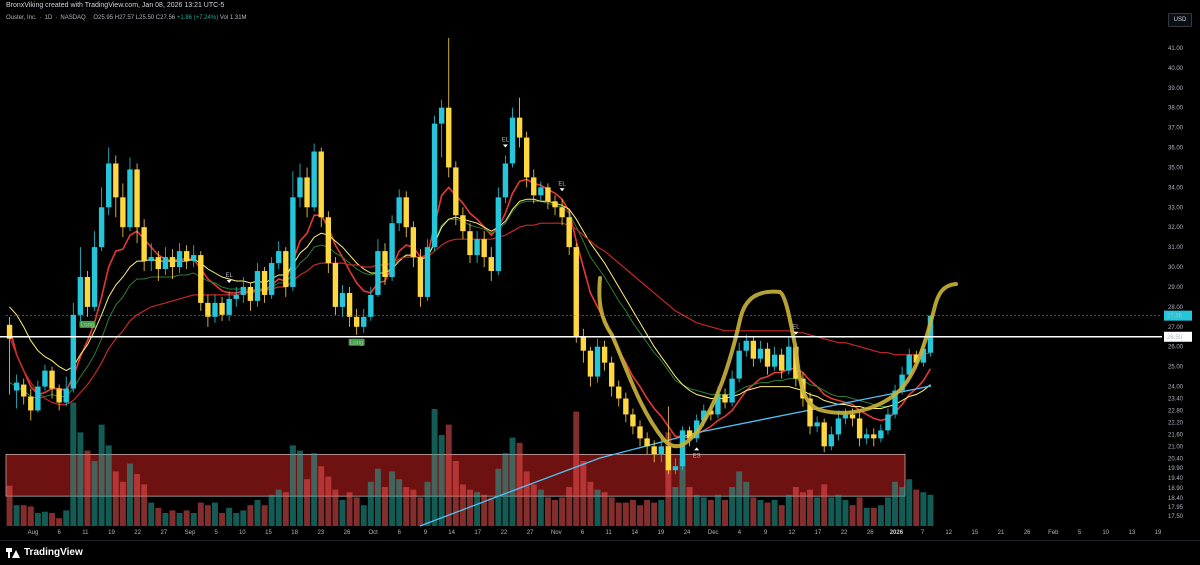  I want to click on price-tick-label: 29.00, so click(1176, 288).